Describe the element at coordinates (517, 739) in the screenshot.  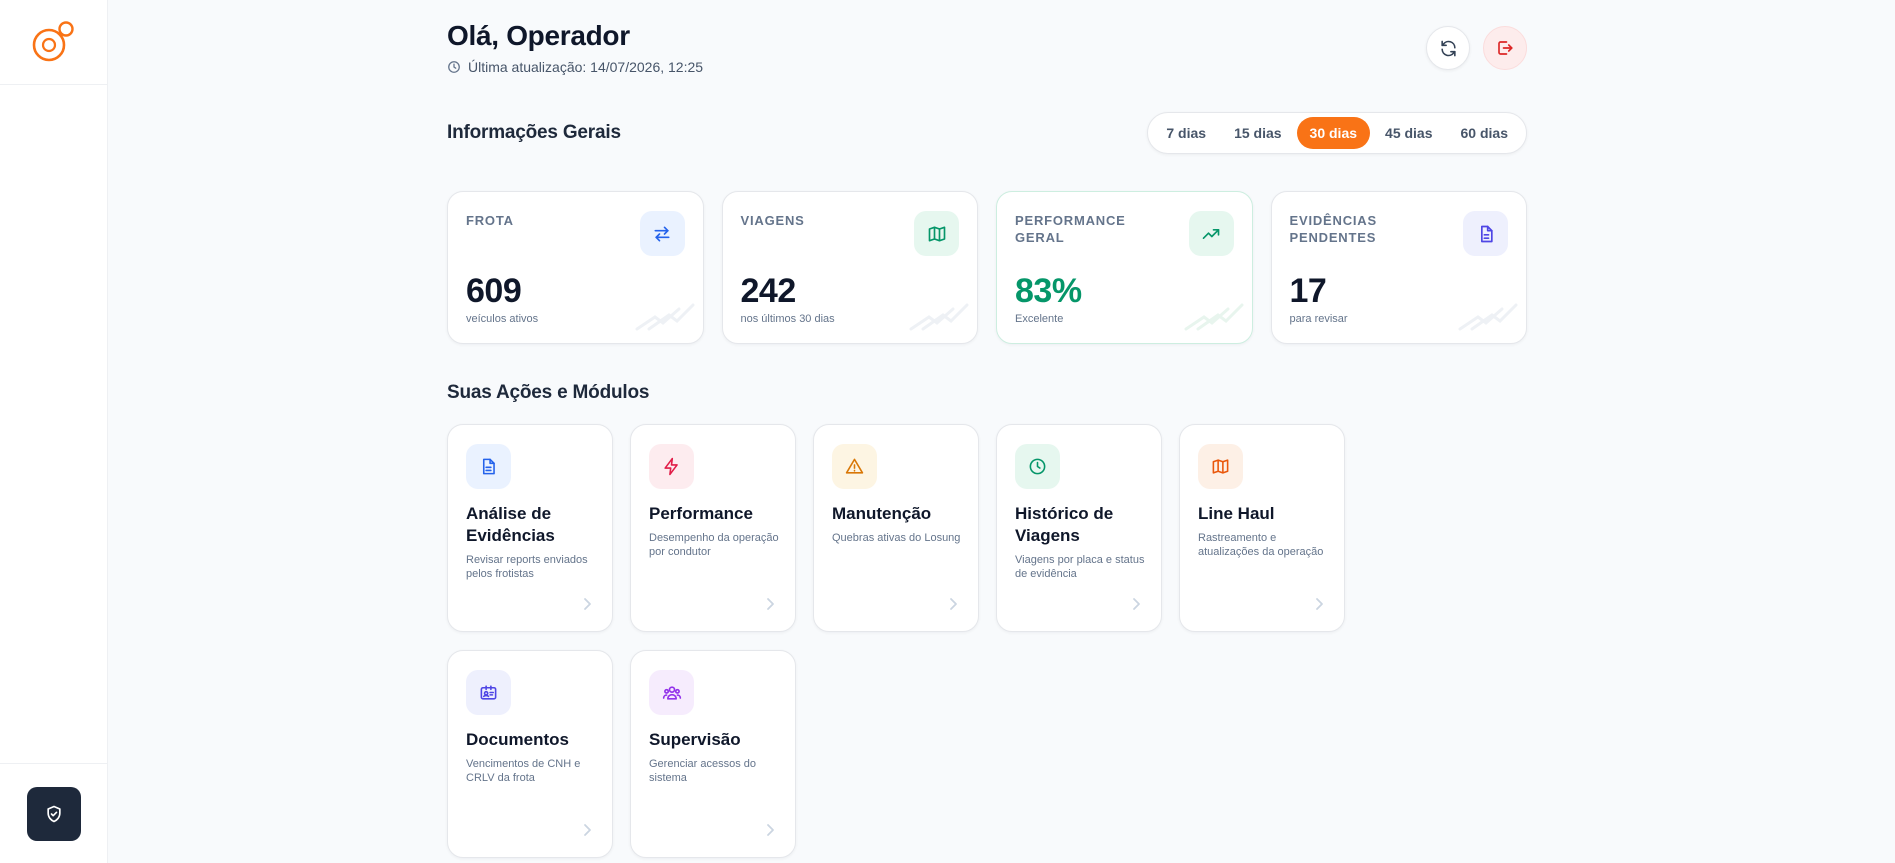
I see `module-title: Documentos` at that location.